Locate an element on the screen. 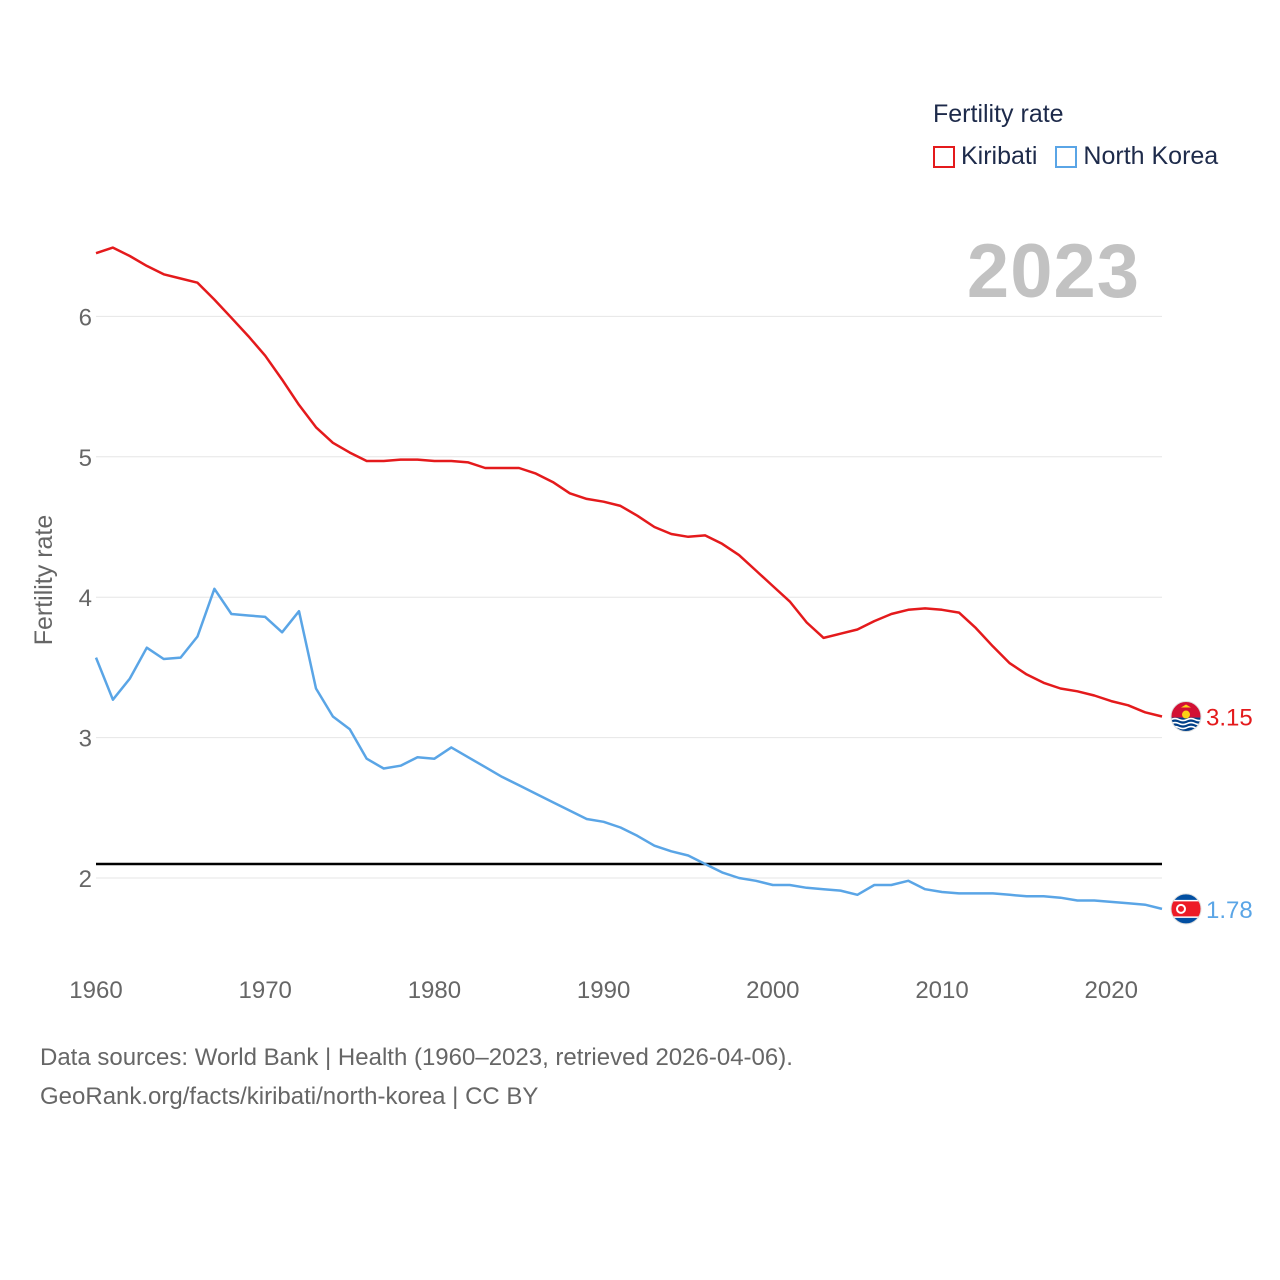 The image size is (1280, 1280). y-tick-label: 2 is located at coordinates (85, 879).